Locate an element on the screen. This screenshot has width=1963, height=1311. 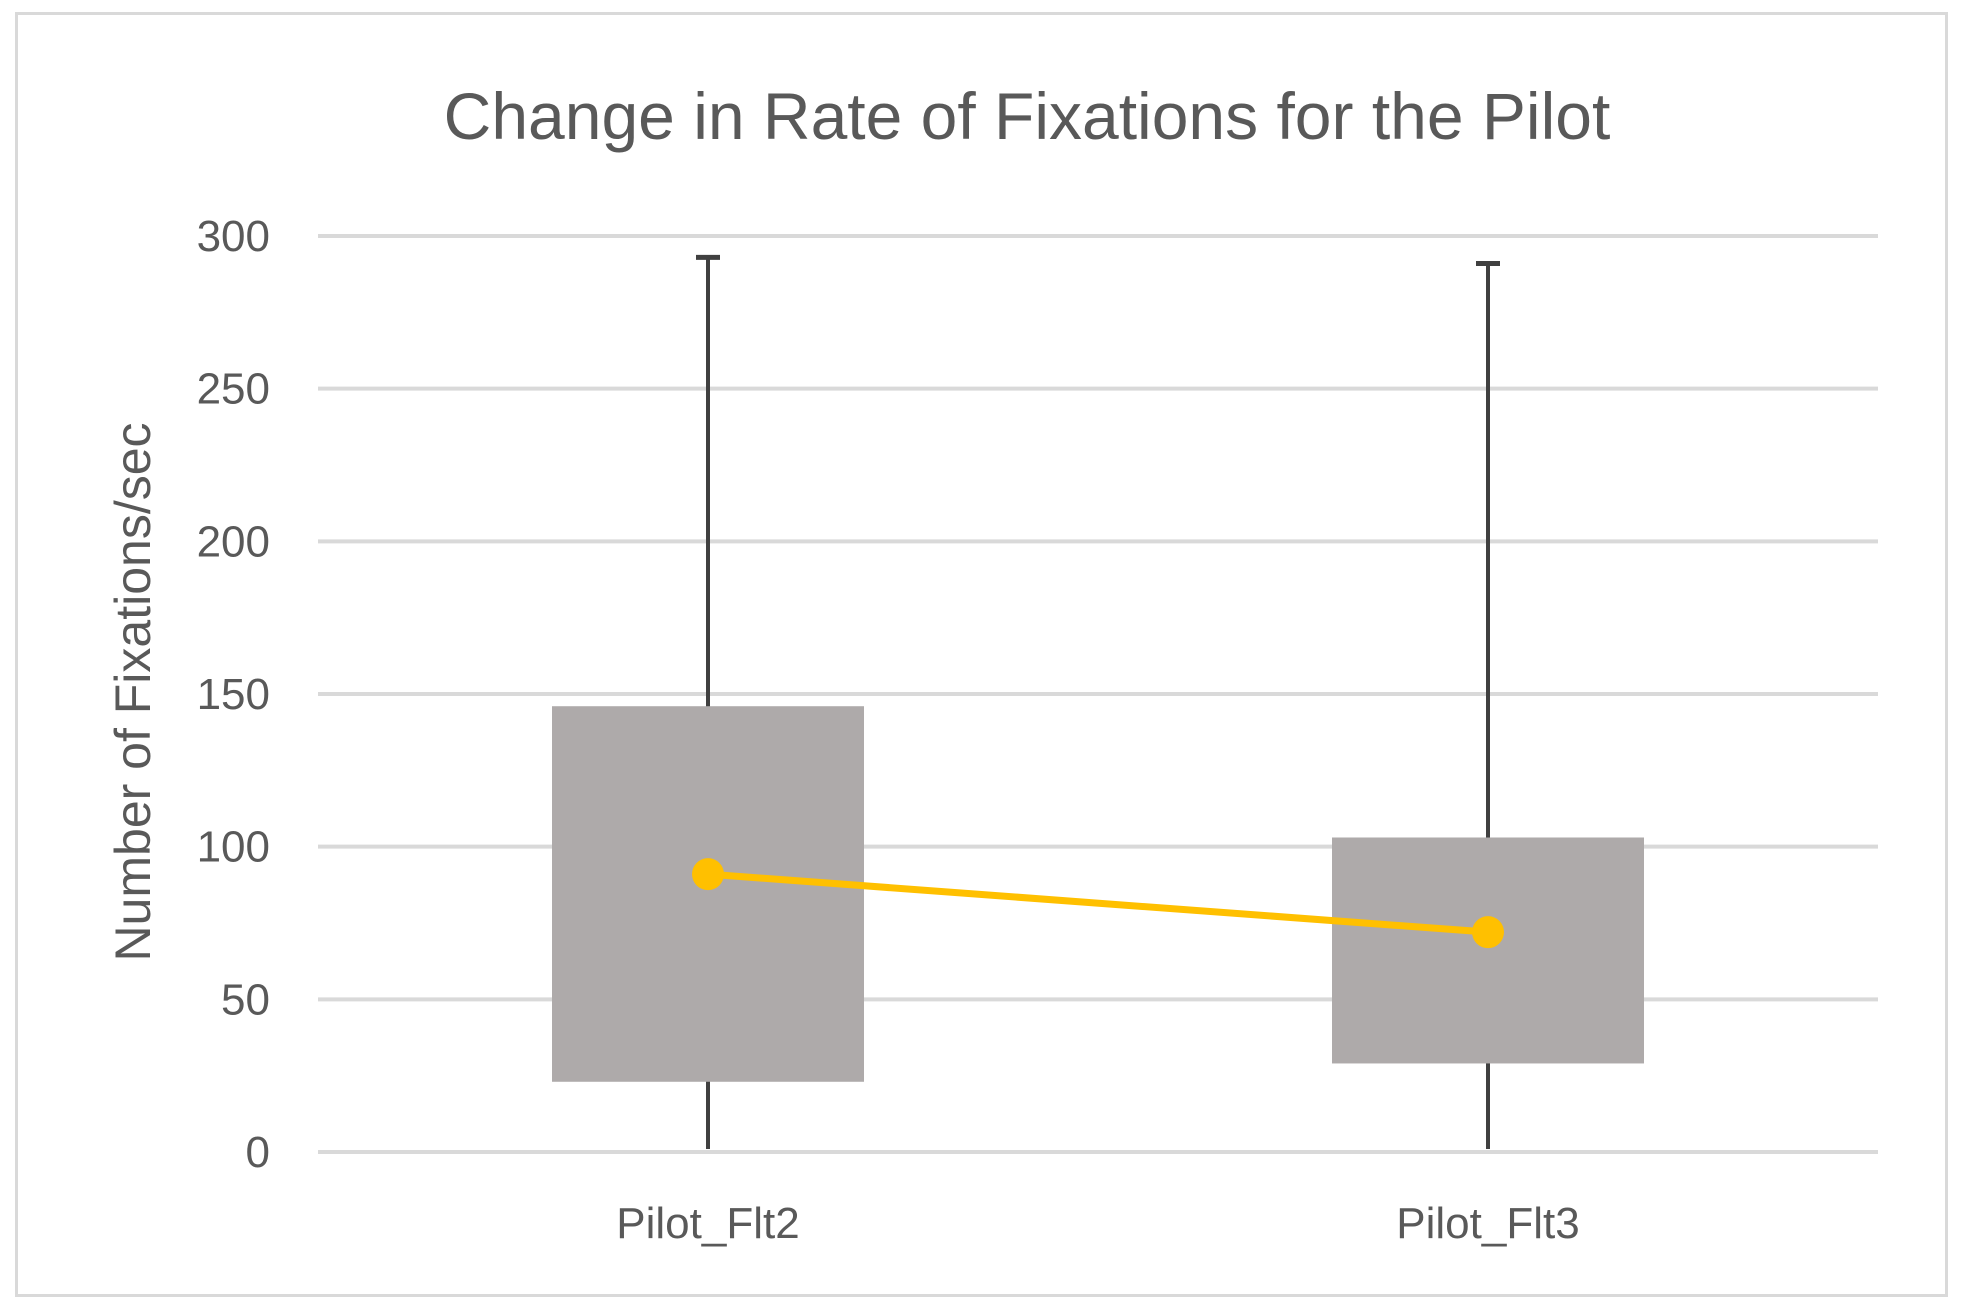
y-tick-label: 150 is located at coordinates (233, 694).